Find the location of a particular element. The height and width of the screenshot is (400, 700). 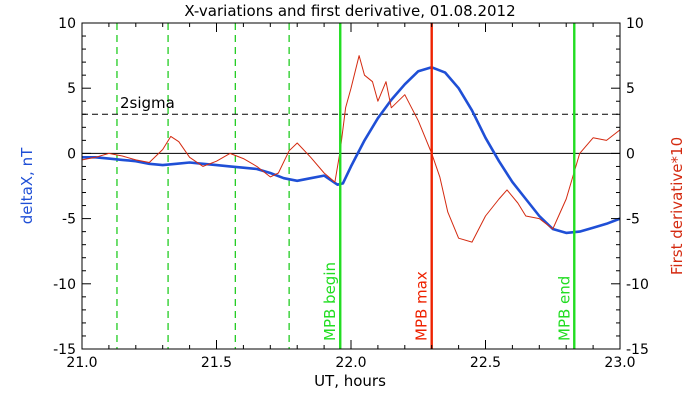

right-tick-label: -15 is located at coordinates (637, 350).